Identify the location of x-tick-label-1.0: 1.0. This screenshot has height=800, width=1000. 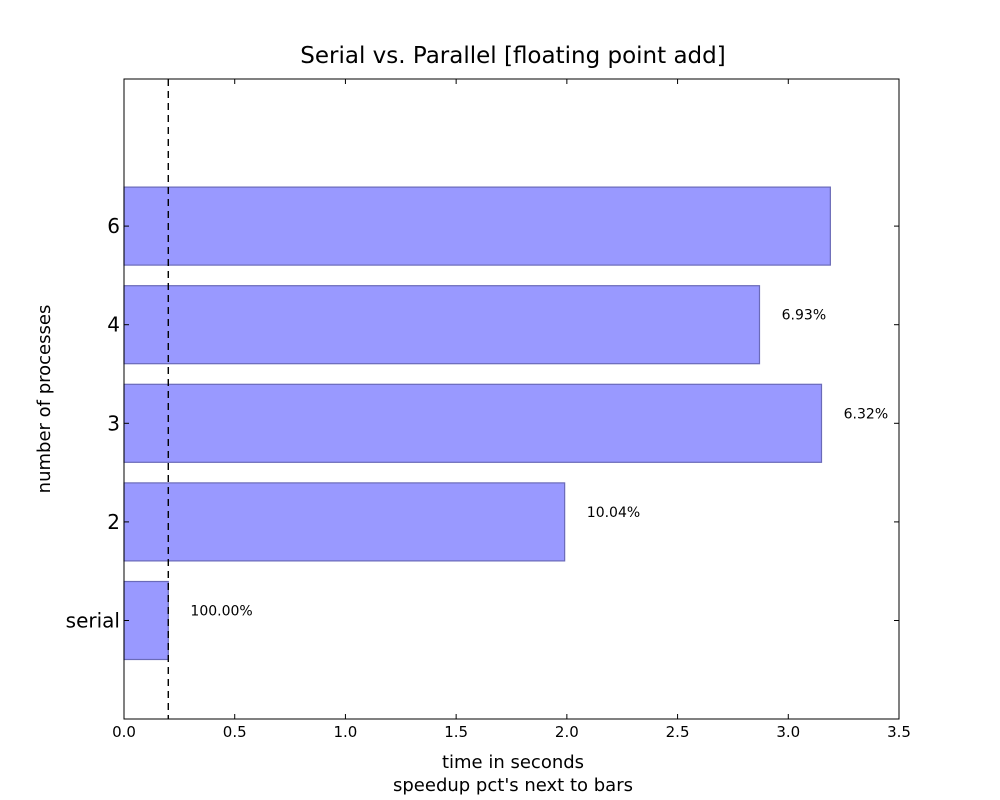
(345, 732).